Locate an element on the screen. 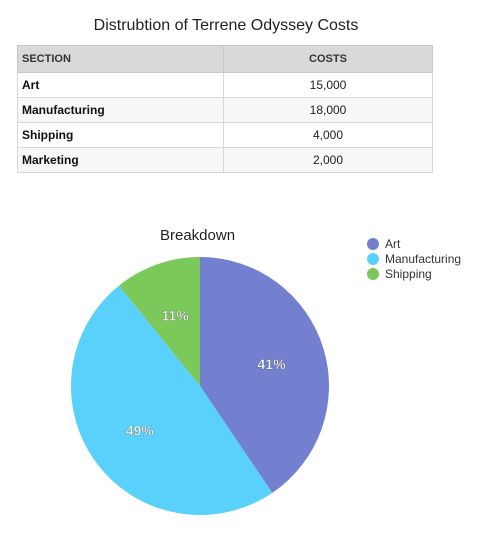  row-cost: 4,000 is located at coordinates (328, 135).